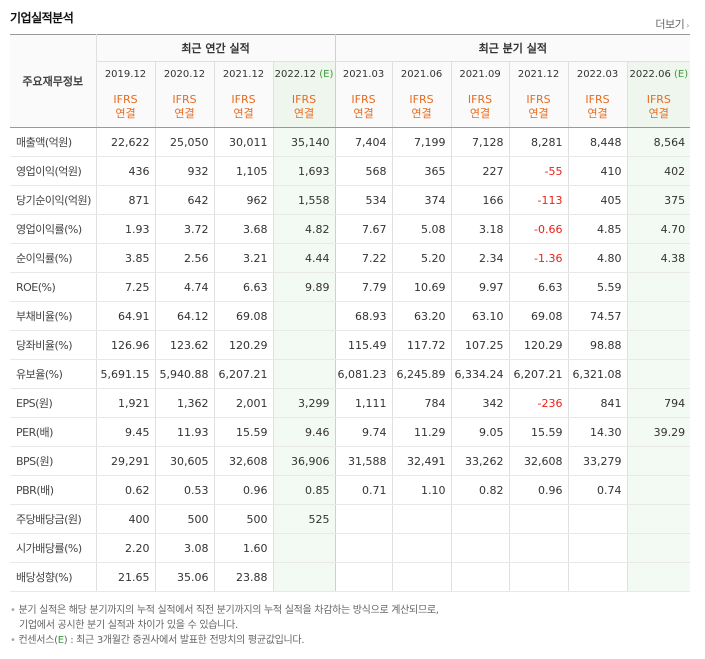 The width and height of the screenshot is (705, 659). What do you see at coordinates (597, 287) in the screenshot?
I see `table-cell: 5.59` at bounding box center [597, 287].